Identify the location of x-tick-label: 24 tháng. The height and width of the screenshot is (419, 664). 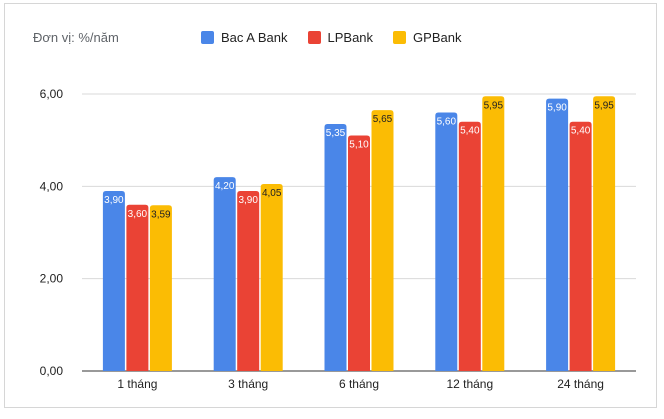
(580, 384).